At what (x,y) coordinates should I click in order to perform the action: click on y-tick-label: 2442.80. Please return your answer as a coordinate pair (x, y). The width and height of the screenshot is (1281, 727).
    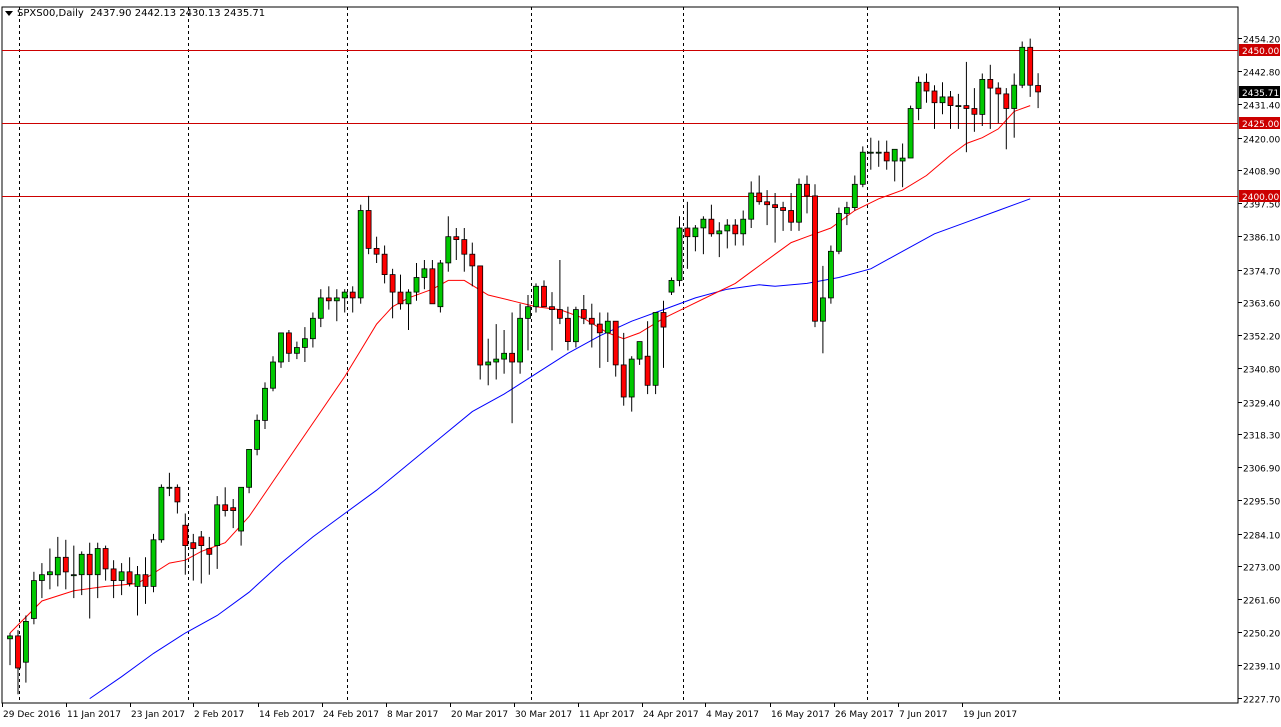
    Looking at the image, I should click on (1261, 74).